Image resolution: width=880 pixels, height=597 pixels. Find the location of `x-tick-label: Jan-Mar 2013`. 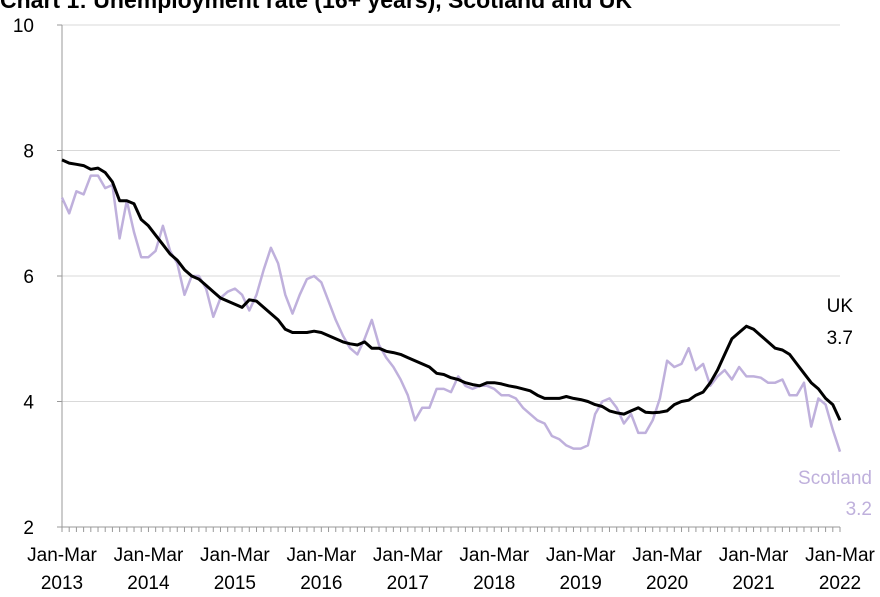

x-tick-label: Jan-Mar 2013 is located at coordinates (62, 569).